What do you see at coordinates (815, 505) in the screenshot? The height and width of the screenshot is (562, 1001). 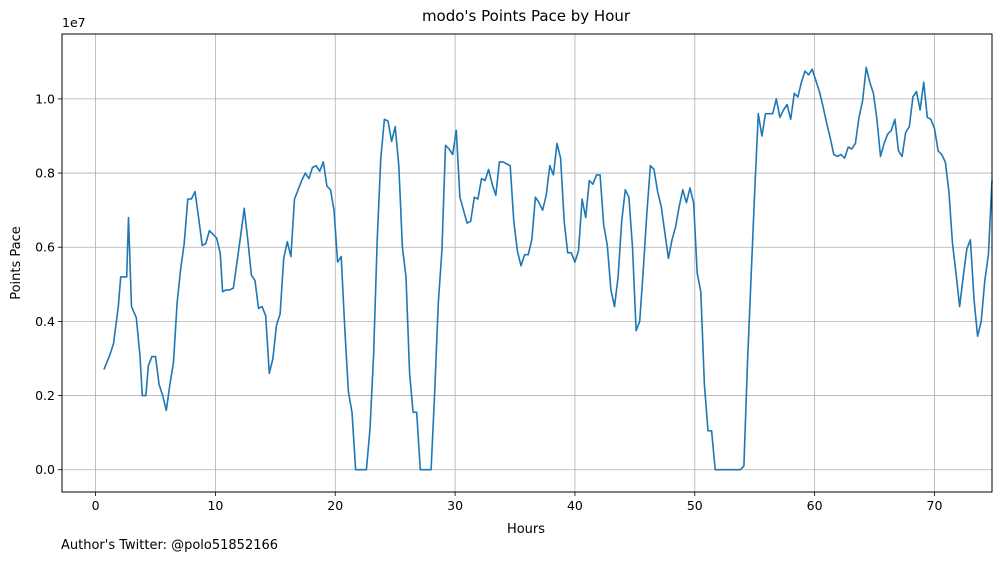 I see `x-tick-label: 60` at bounding box center [815, 505].